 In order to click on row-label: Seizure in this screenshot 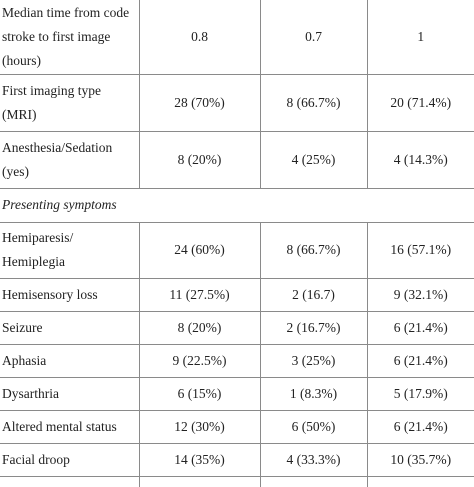, I will do `click(22, 327)`.